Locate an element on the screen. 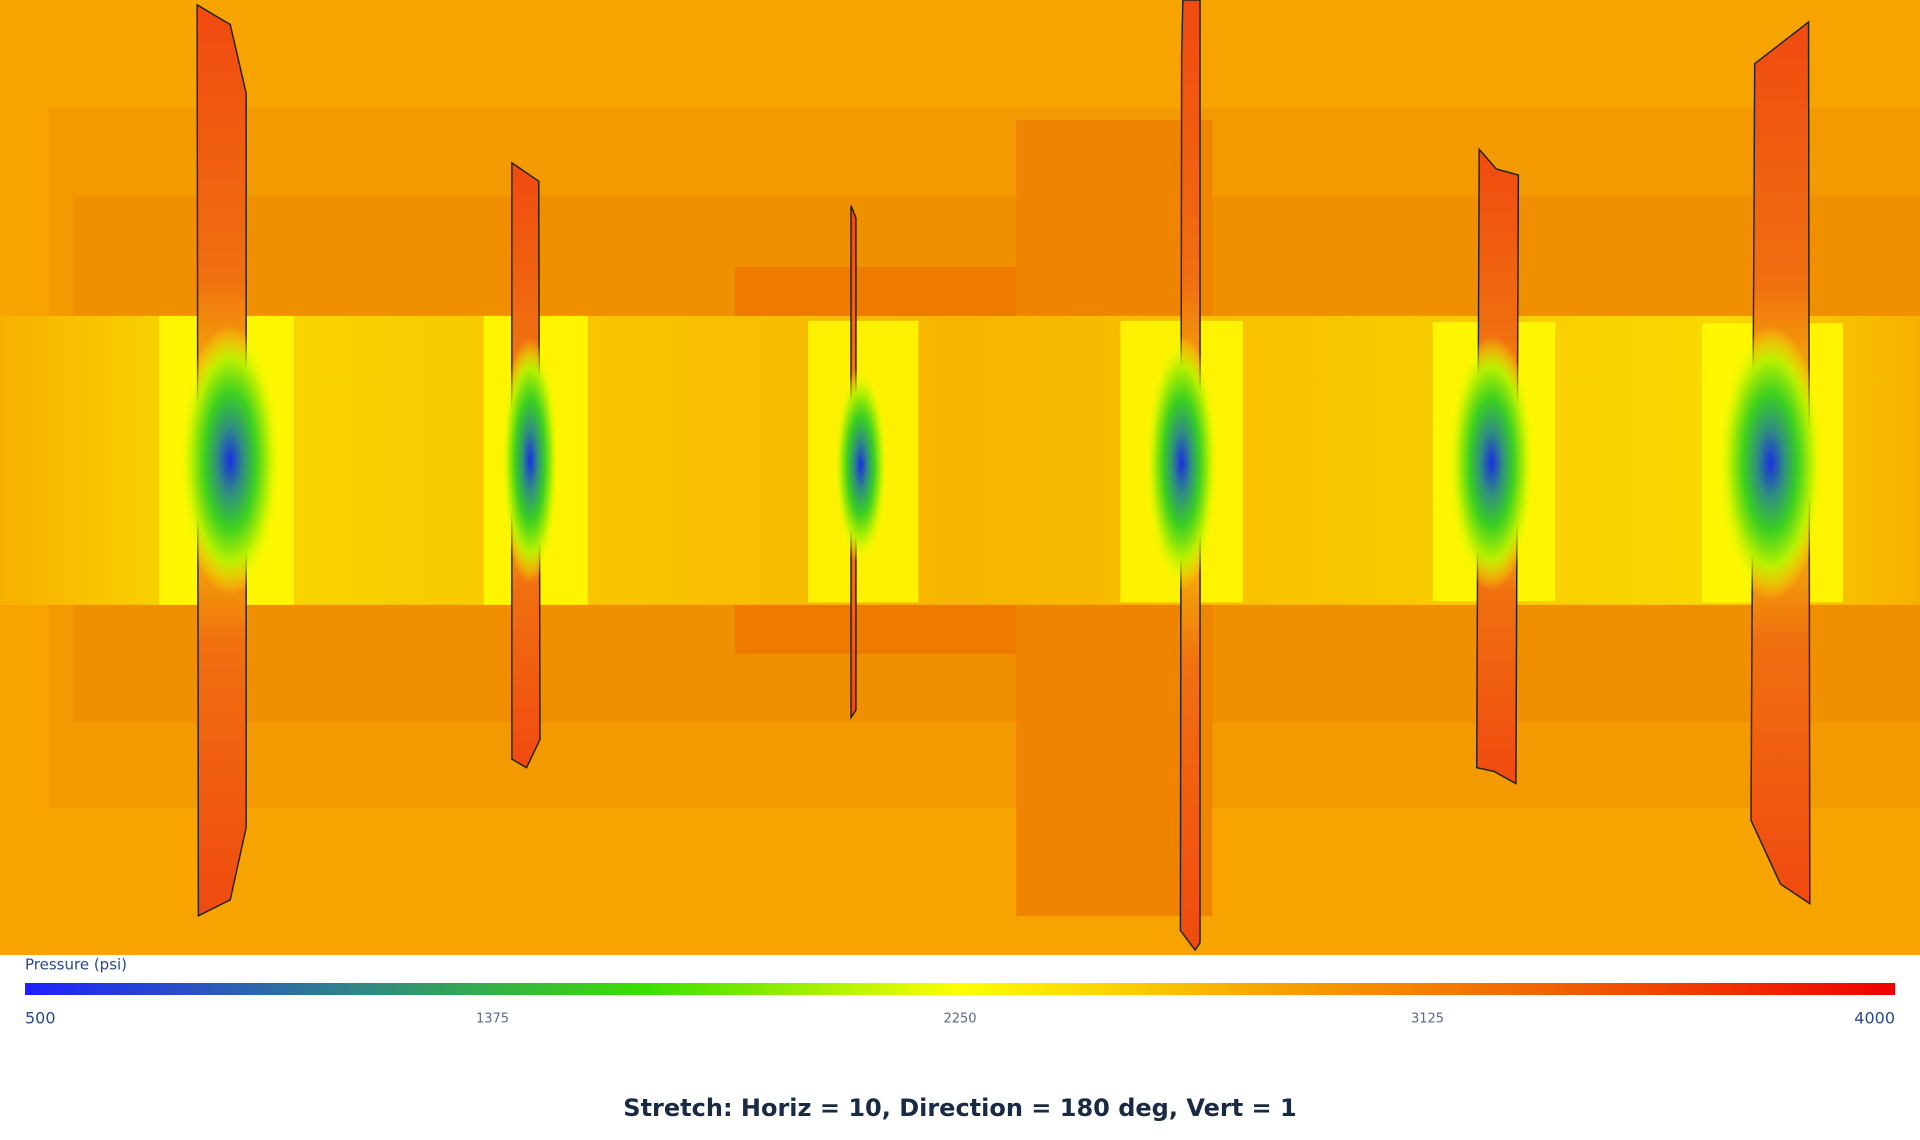 The height and width of the screenshot is (1140, 1920). colorbar is located at coordinates (960, 989).